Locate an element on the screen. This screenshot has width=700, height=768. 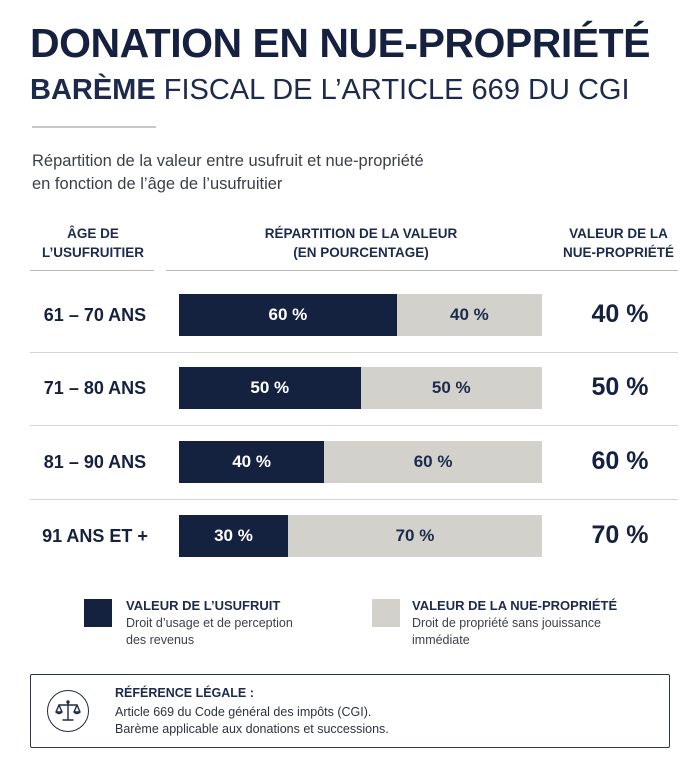
legend-desc-nue-line-1: Droit de propriété sans jouissance is located at coordinates (506, 623).